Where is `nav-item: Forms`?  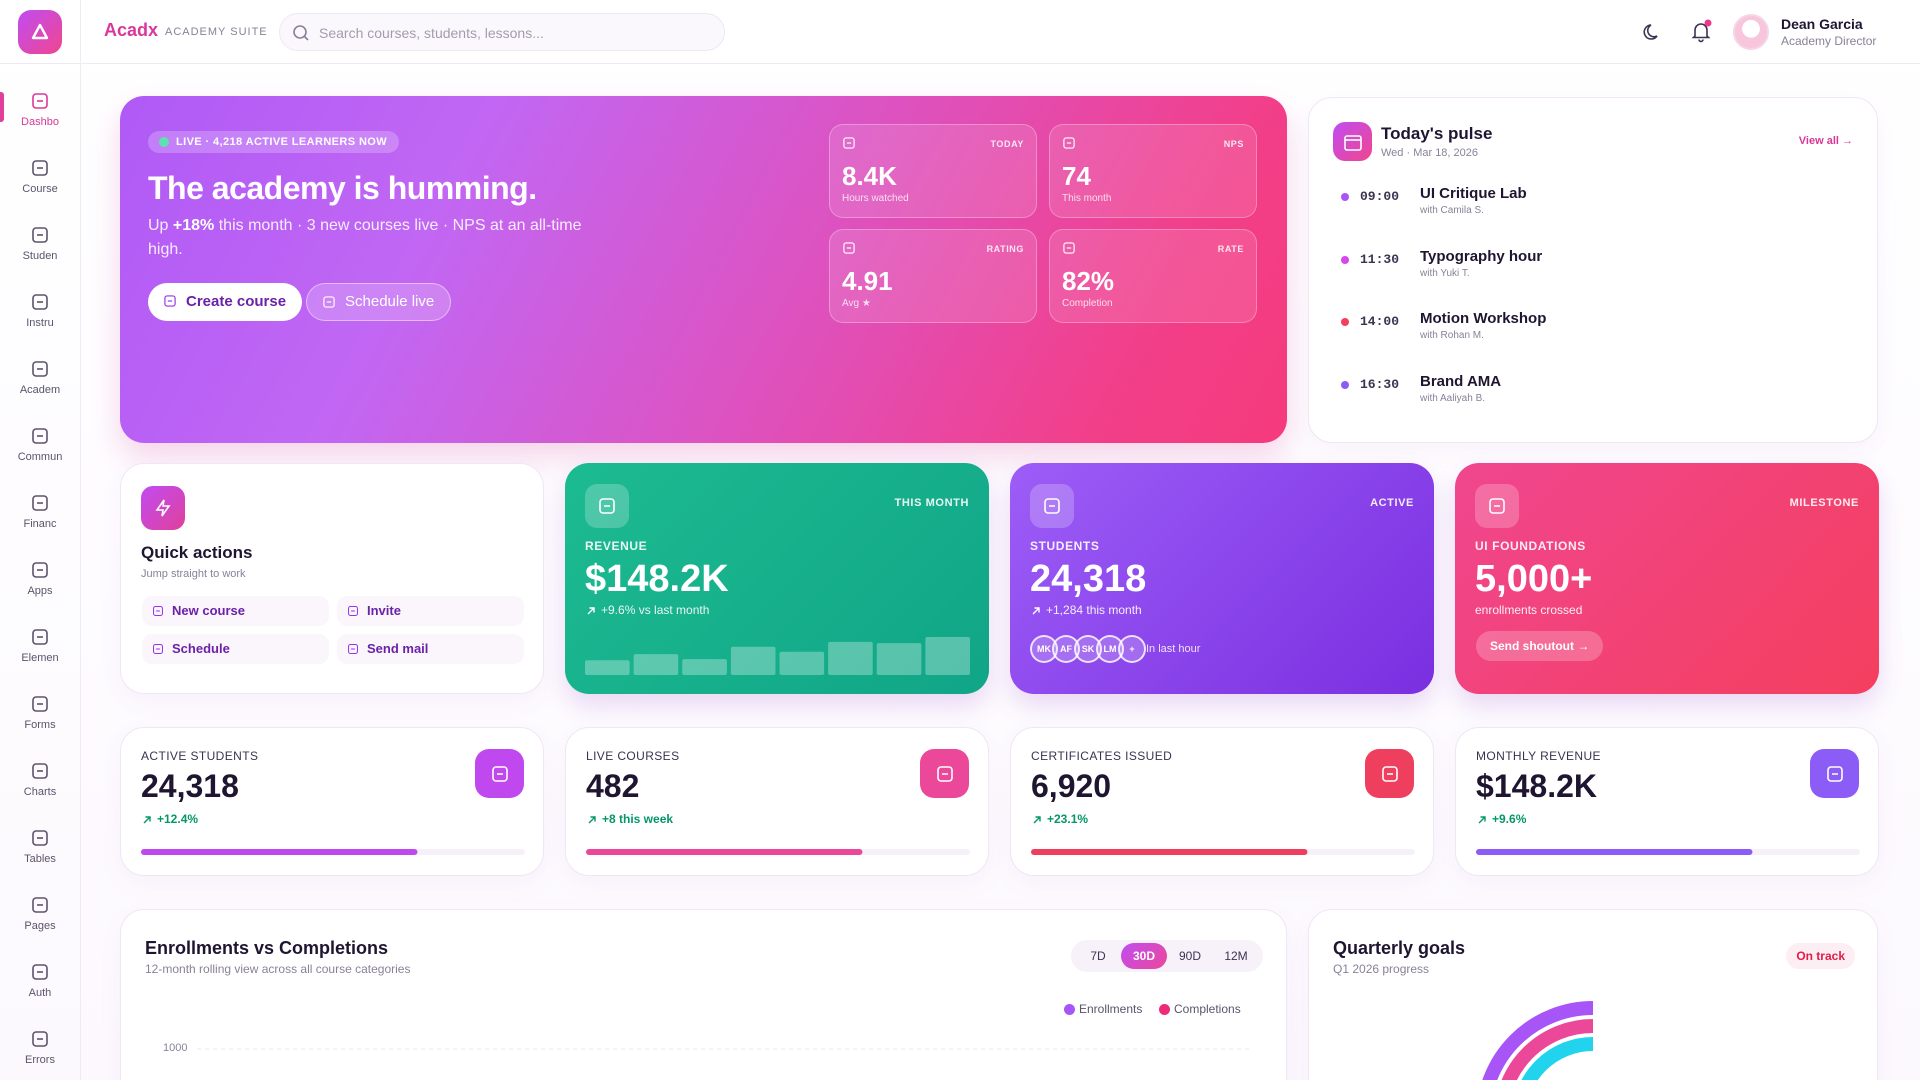
nav-item: Forms is located at coordinates (40, 717).